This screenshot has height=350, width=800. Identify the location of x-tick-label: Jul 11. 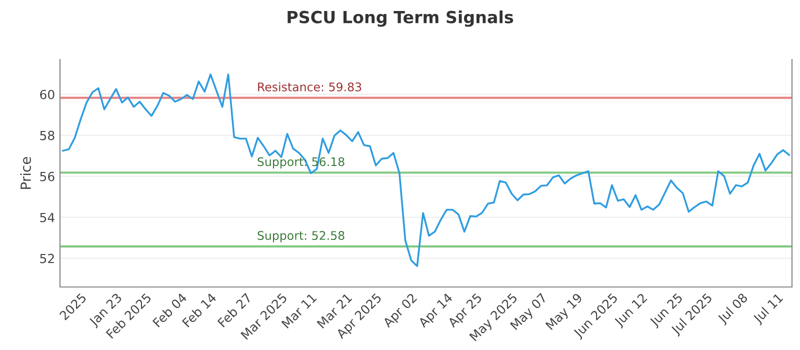
(768, 309).